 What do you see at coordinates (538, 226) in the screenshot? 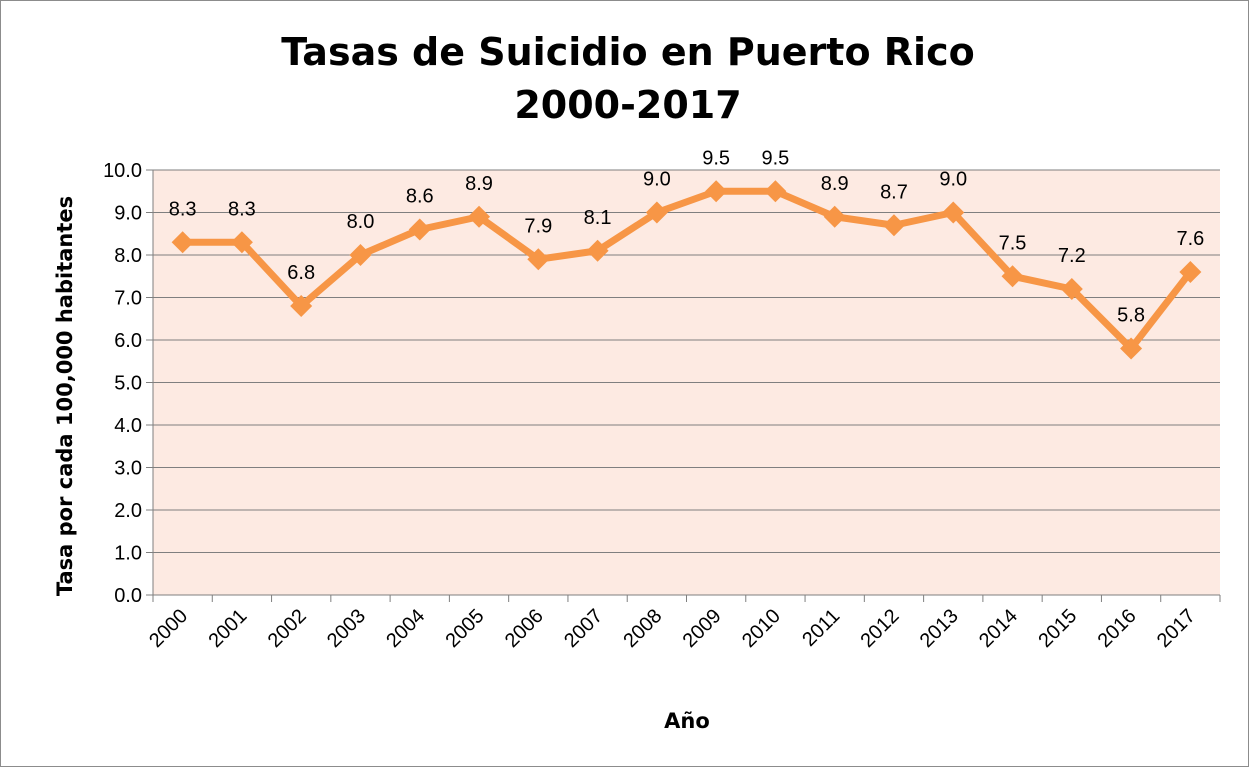
I see `data-label: 7.9` at bounding box center [538, 226].